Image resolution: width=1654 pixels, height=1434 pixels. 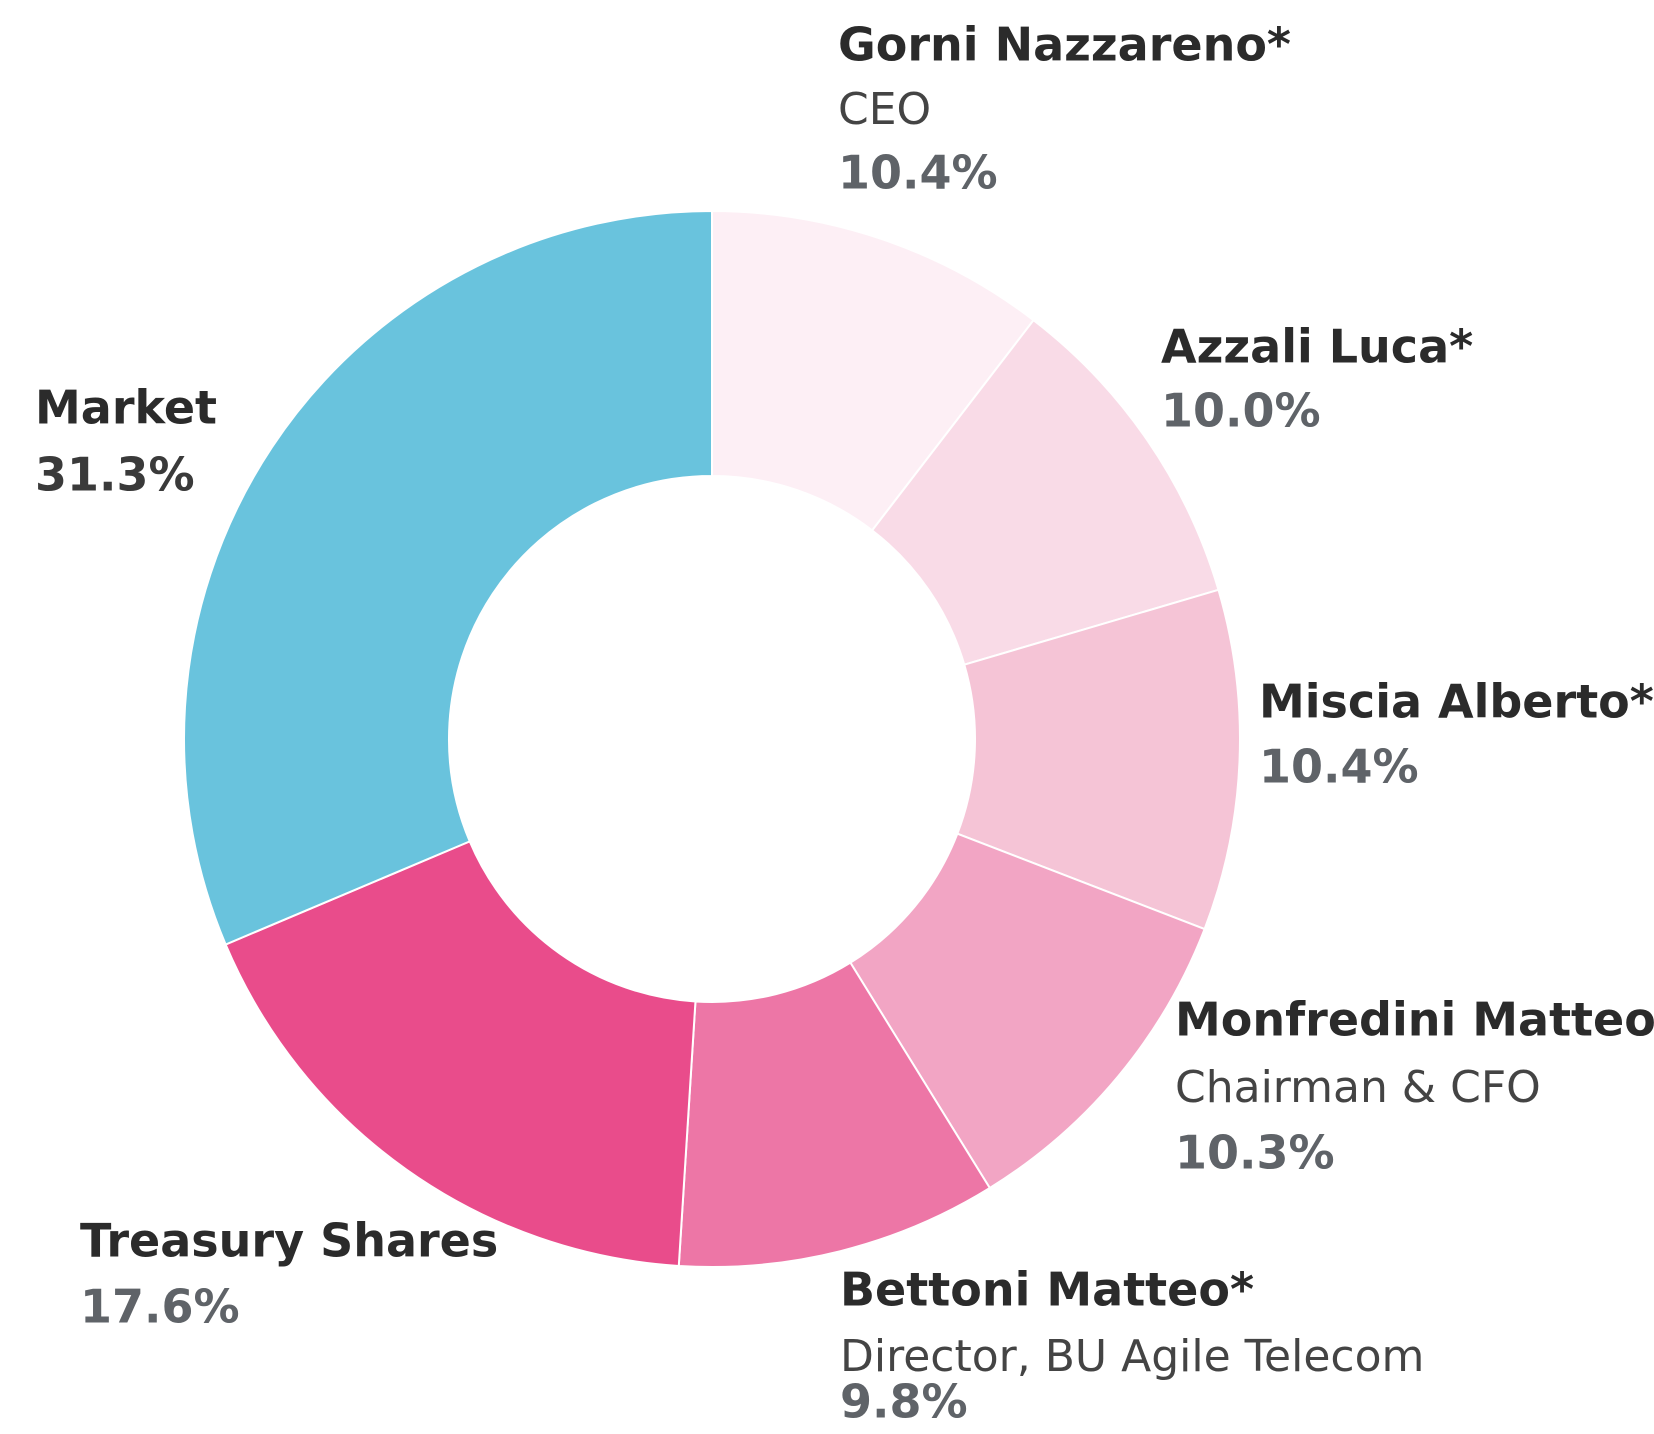 I want to click on value-label: 10.0%, so click(x=1241, y=411).